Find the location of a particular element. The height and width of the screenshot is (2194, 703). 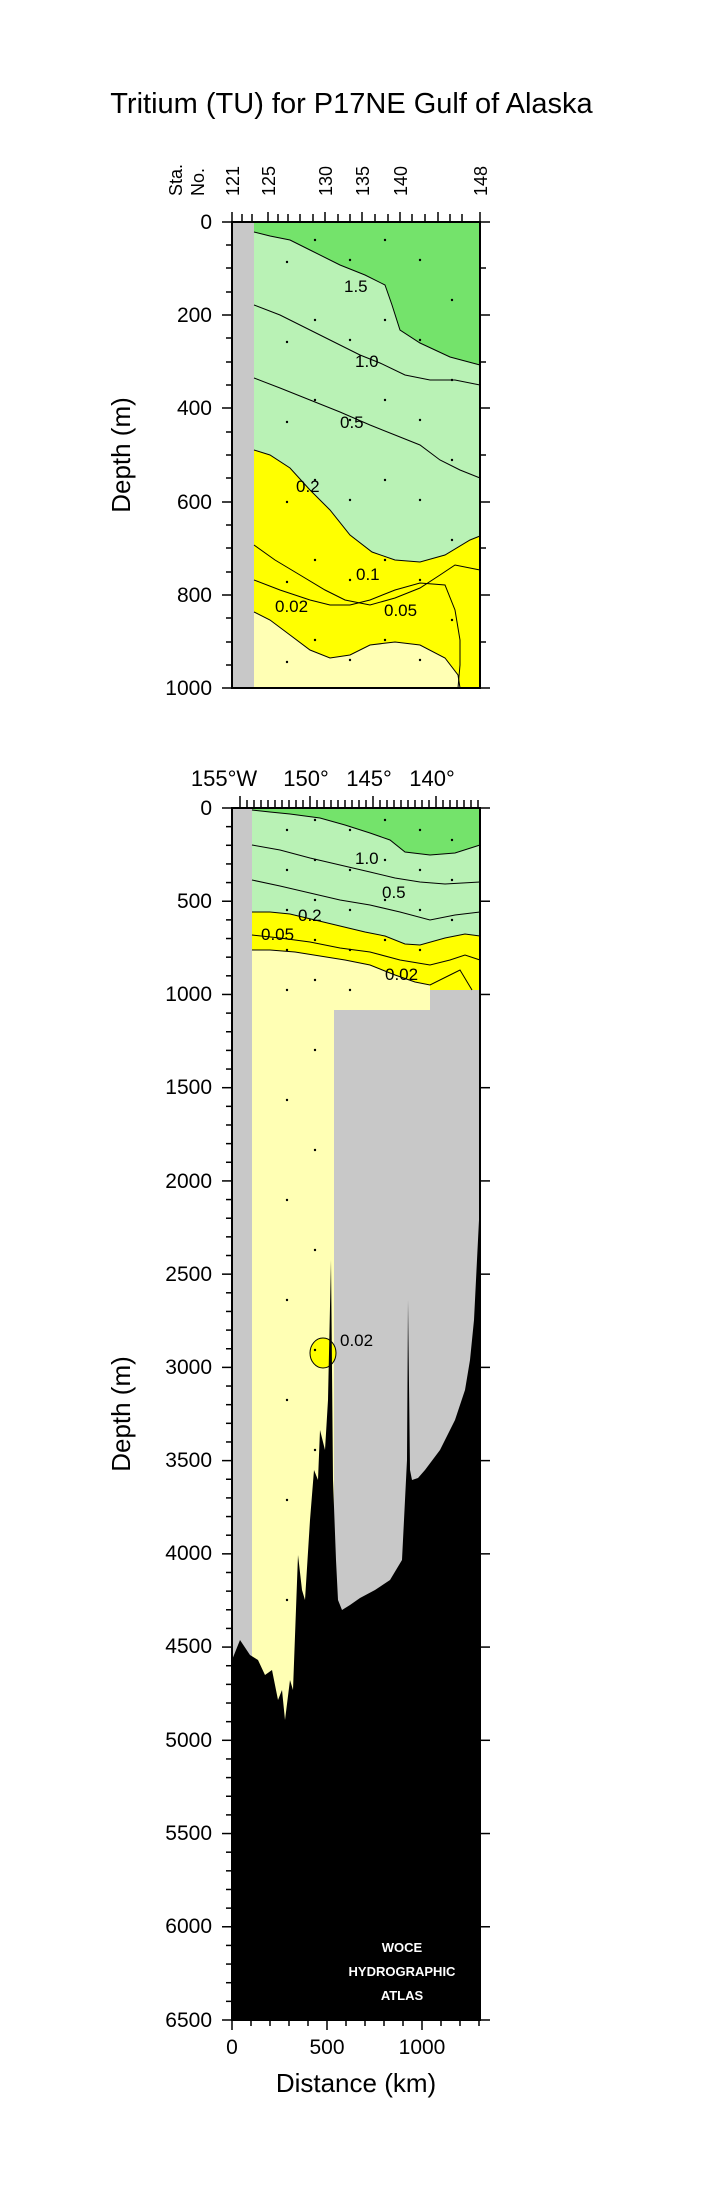

top-contour-label: 0.2 is located at coordinates (308, 486).